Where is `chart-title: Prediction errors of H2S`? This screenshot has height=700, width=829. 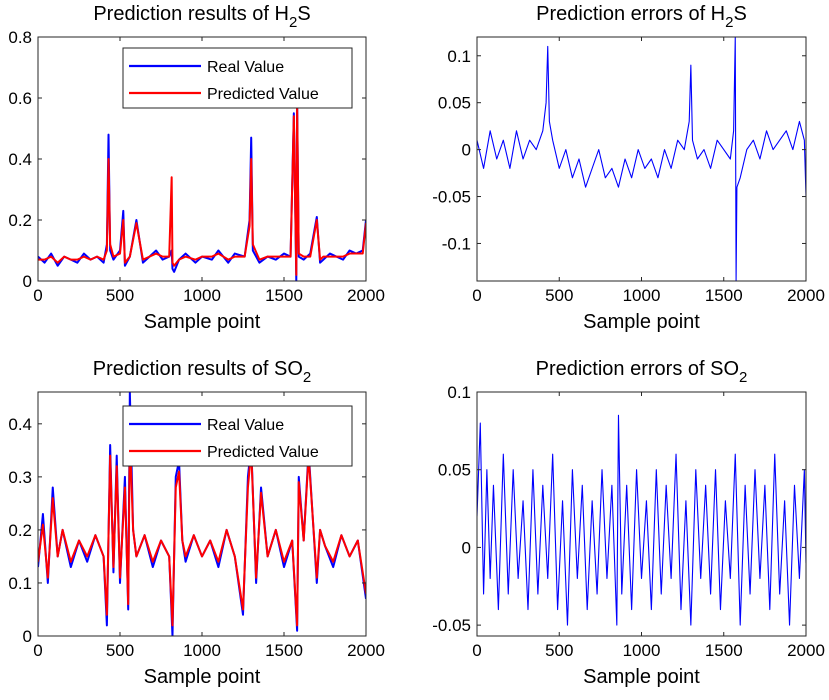 chart-title: Prediction errors of H2S is located at coordinates (641, 17).